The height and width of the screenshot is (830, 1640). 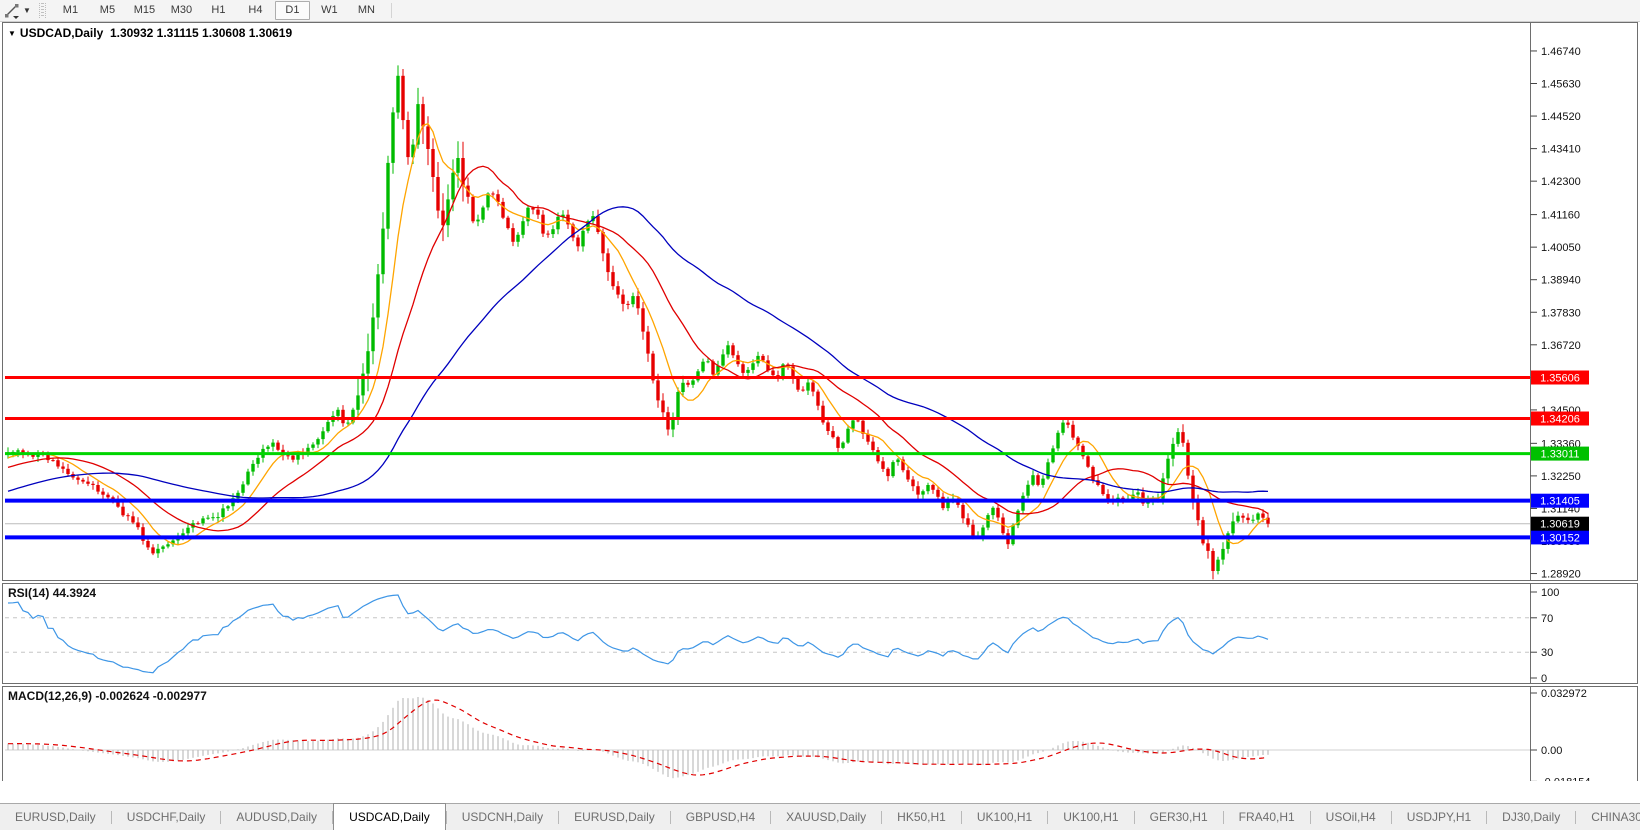 I want to click on price-tick-label: 1.42300, so click(x=1561, y=182).